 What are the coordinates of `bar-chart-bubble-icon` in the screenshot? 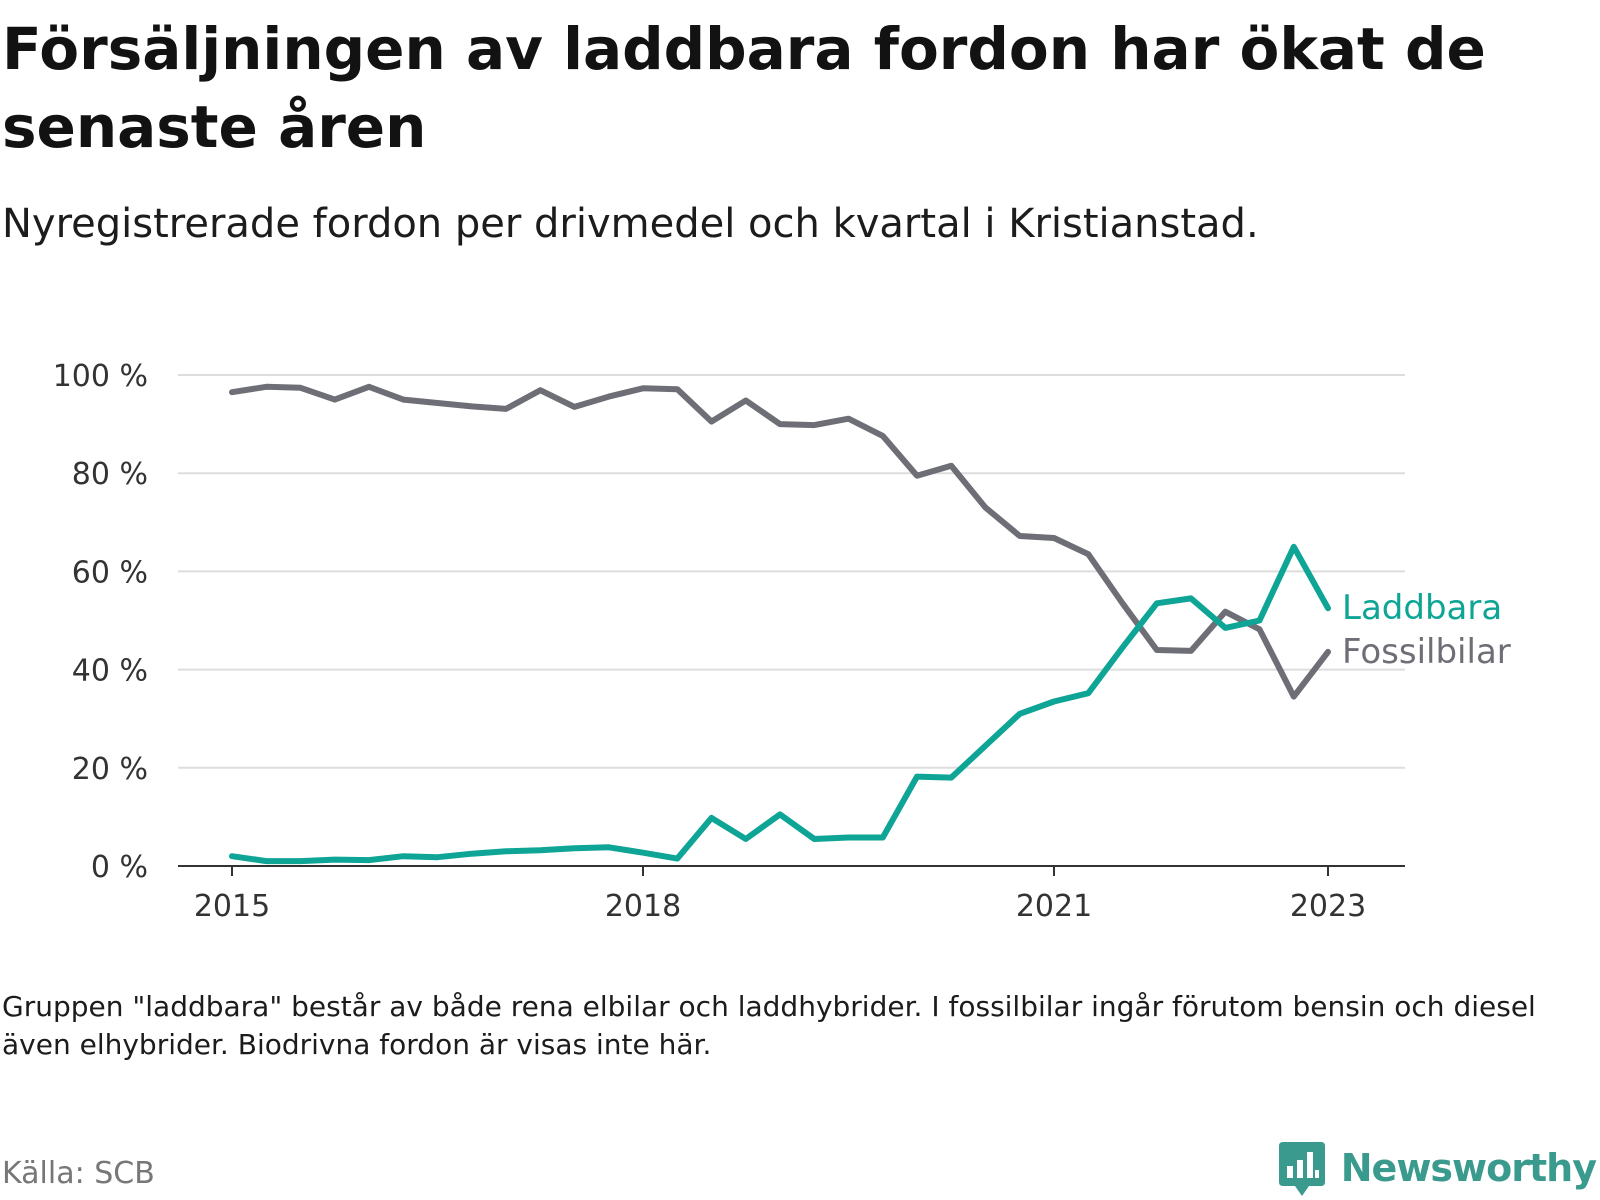 It's located at (1301, 1169).